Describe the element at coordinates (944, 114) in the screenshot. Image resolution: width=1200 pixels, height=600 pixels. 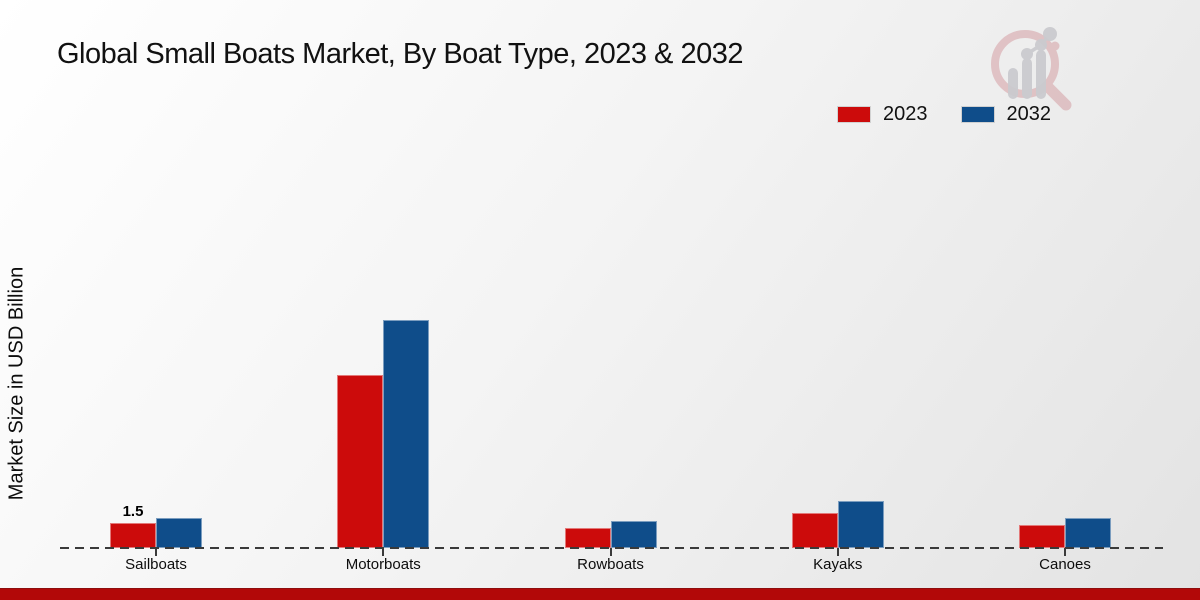
I see `chart-legend: 2023 2032` at that location.